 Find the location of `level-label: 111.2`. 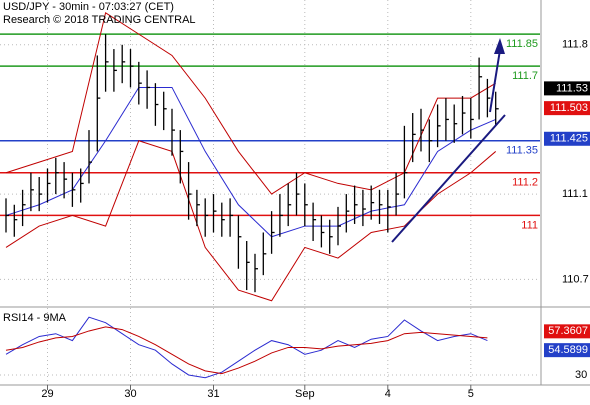

level-label: 111.2 is located at coordinates (525, 183).